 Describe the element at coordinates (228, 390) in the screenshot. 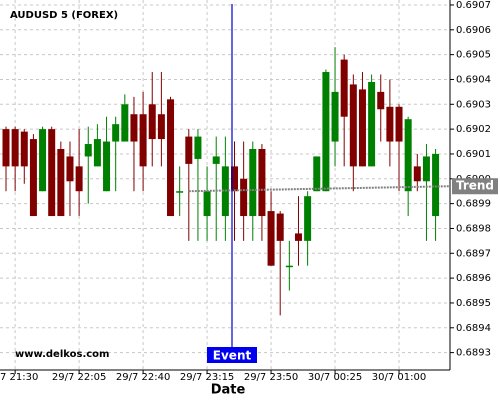

I see `x-axis-title: Date` at that location.